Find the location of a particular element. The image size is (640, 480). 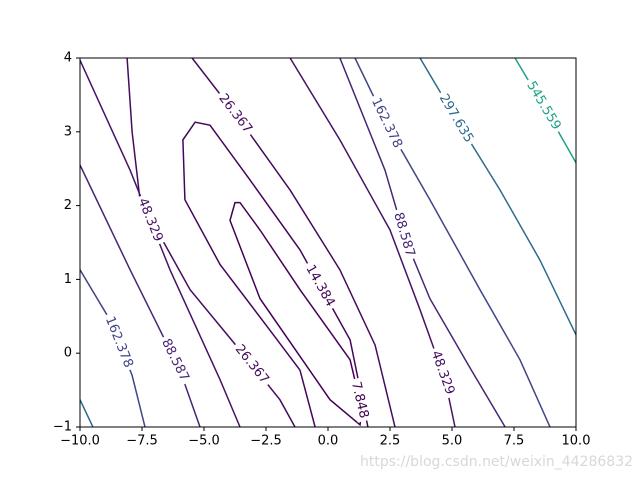

watermark: https://blog.csdn.net/weixin_44286832 is located at coordinates (496, 462).